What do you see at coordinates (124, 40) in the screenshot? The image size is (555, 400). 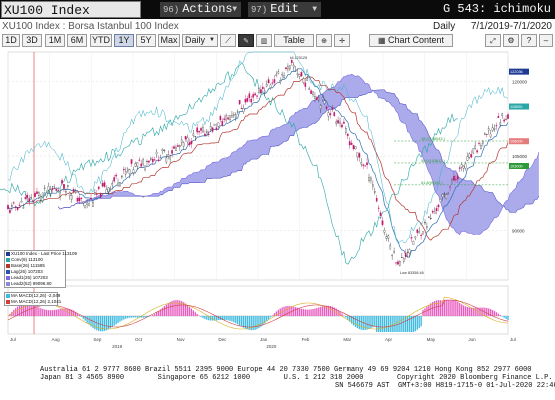 I see `period-button-1y: 1Y` at bounding box center [124, 40].